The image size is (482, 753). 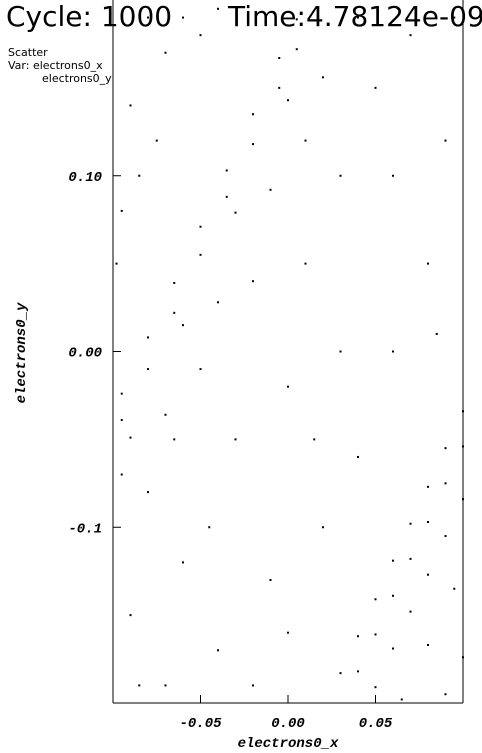 What do you see at coordinates (354, 16) in the screenshot?
I see `time-title: Time:4.78124e-09` at bounding box center [354, 16].